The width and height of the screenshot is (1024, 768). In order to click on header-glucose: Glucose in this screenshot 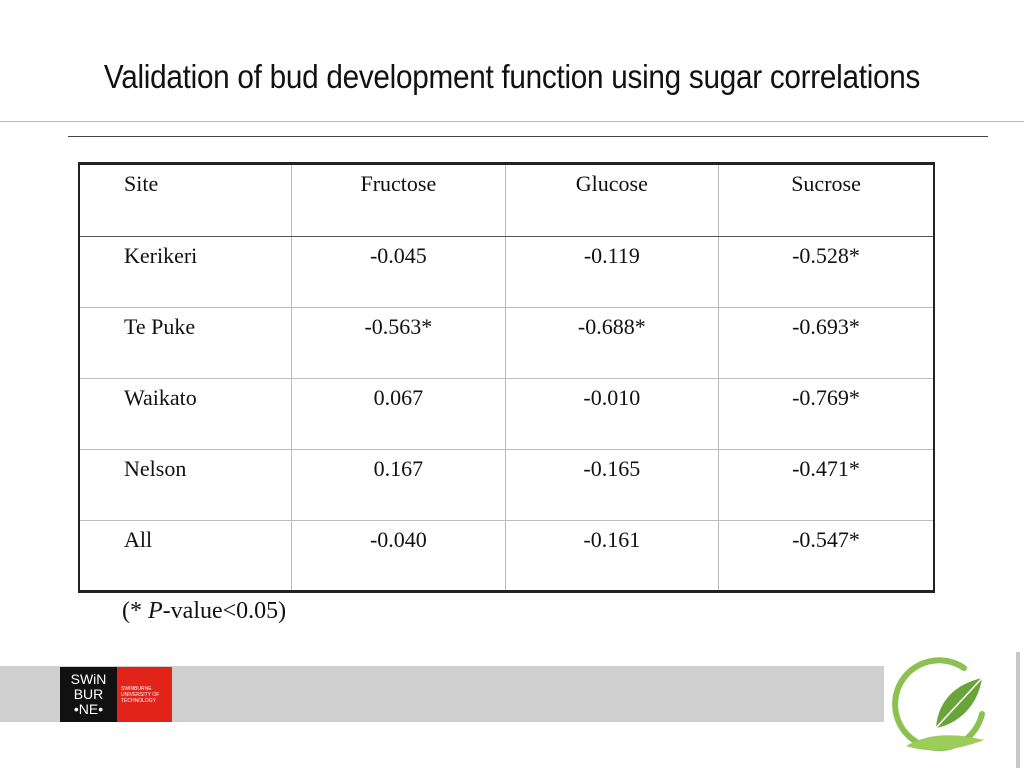, I will do `click(612, 200)`.